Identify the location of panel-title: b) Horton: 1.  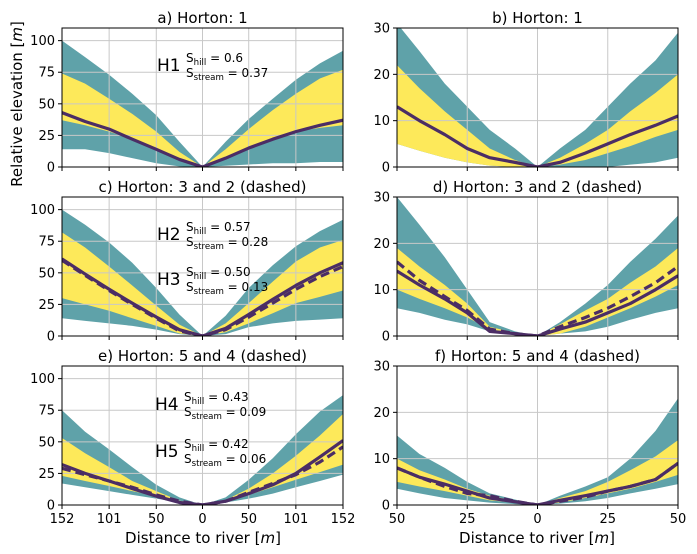
(537, 18).